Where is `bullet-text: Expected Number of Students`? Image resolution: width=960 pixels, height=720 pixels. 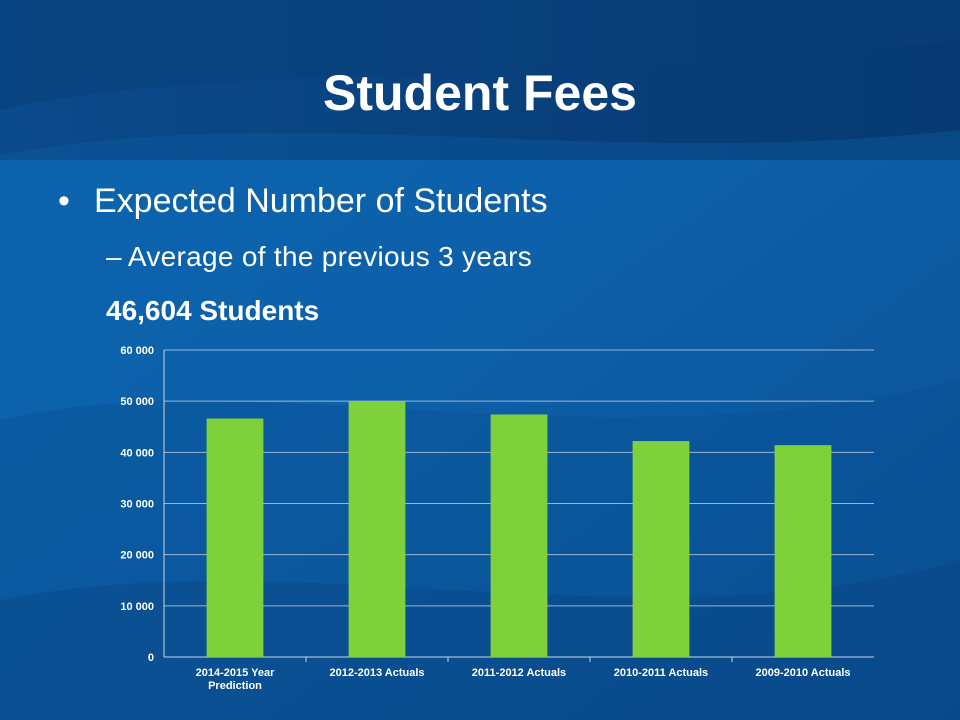
bullet-text: Expected Number of Students is located at coordinates (321, 201).